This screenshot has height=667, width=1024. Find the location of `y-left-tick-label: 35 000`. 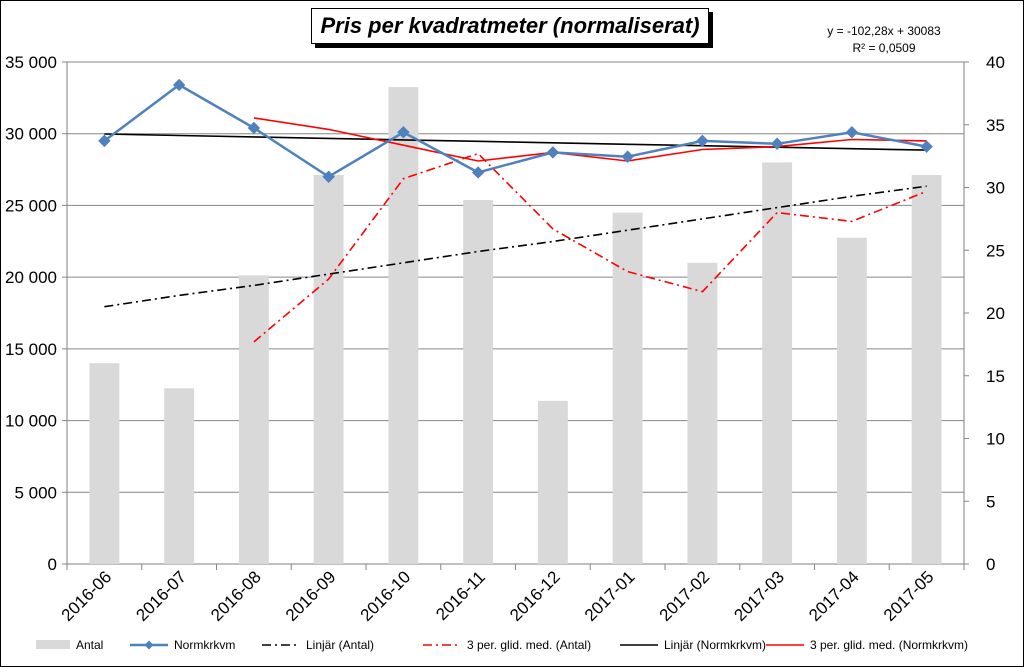

y-left-tick-label: 35 000 is located at coordinates (31, 62).